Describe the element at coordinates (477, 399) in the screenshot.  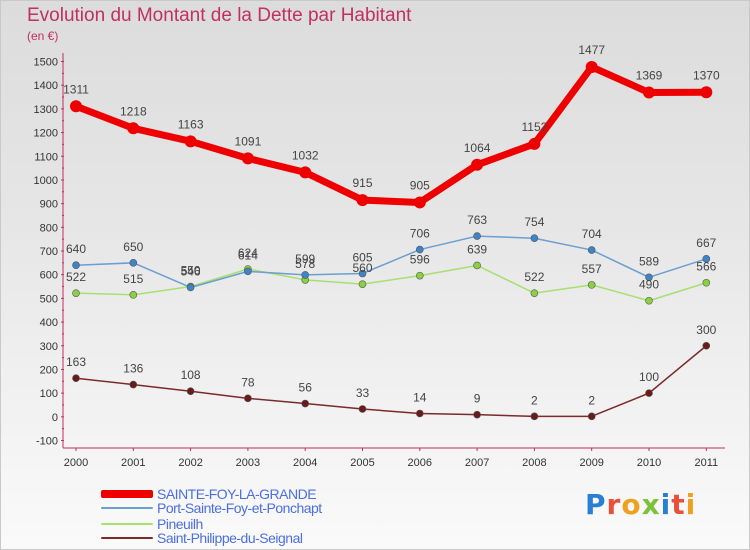
I see `data-label: 9` at that location.